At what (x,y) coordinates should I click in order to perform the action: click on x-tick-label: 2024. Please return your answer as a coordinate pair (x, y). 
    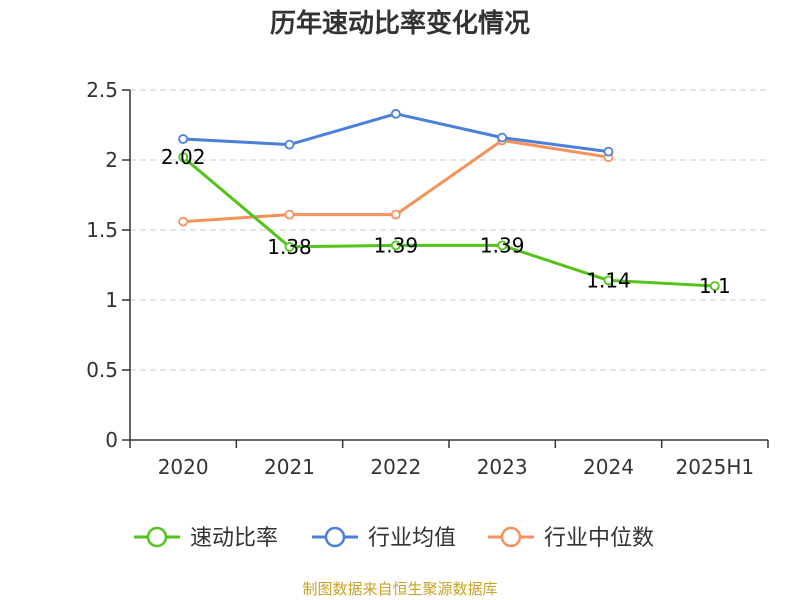
    Looking at the image, I should click on (608, 467).